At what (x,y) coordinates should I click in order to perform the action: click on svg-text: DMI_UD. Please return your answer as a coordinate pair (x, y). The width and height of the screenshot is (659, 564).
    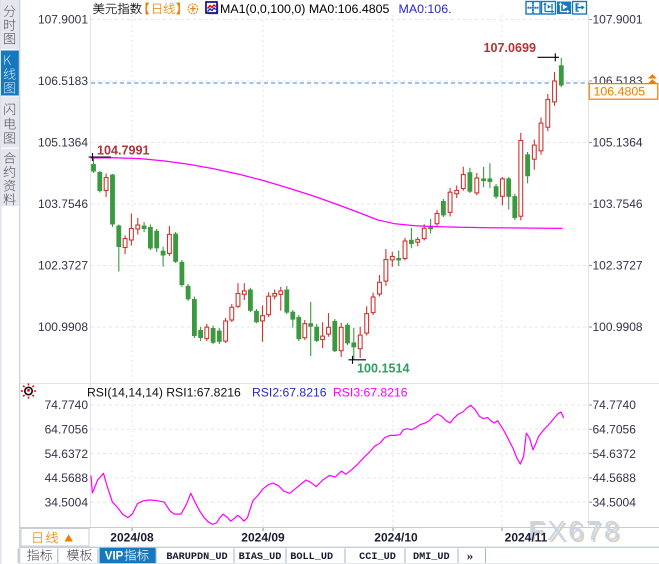
    Looking at the image, I should click on (431, 557).